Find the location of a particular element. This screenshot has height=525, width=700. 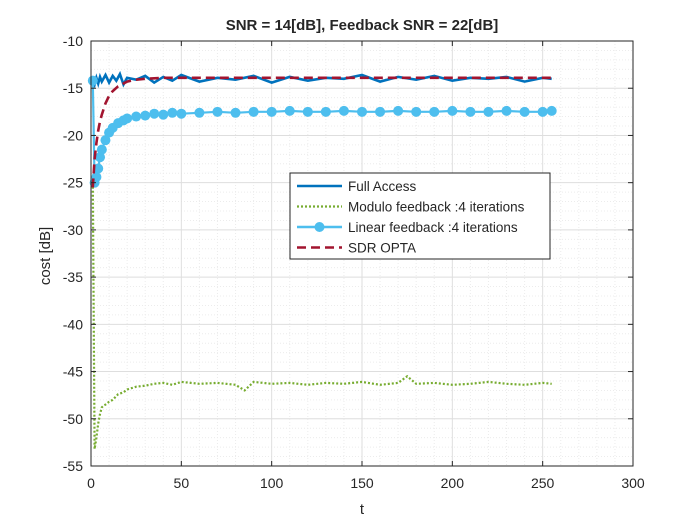

legend-label: SDR OPTA is located at coordinates (382, 248).